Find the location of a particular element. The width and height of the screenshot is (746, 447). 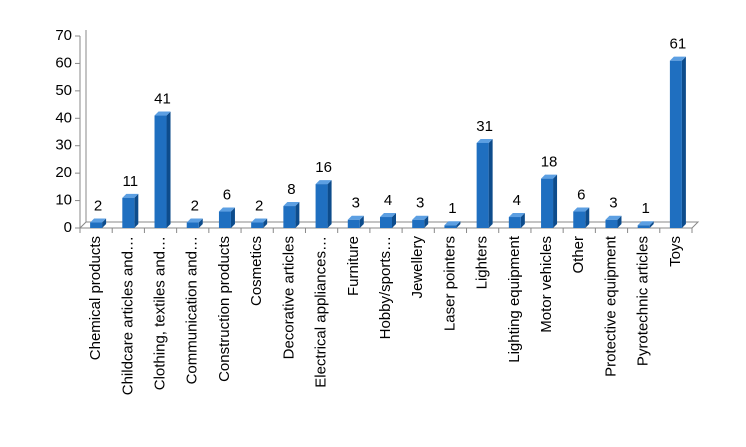

y-tick-label: 60 is located at coordinates (63, 62).